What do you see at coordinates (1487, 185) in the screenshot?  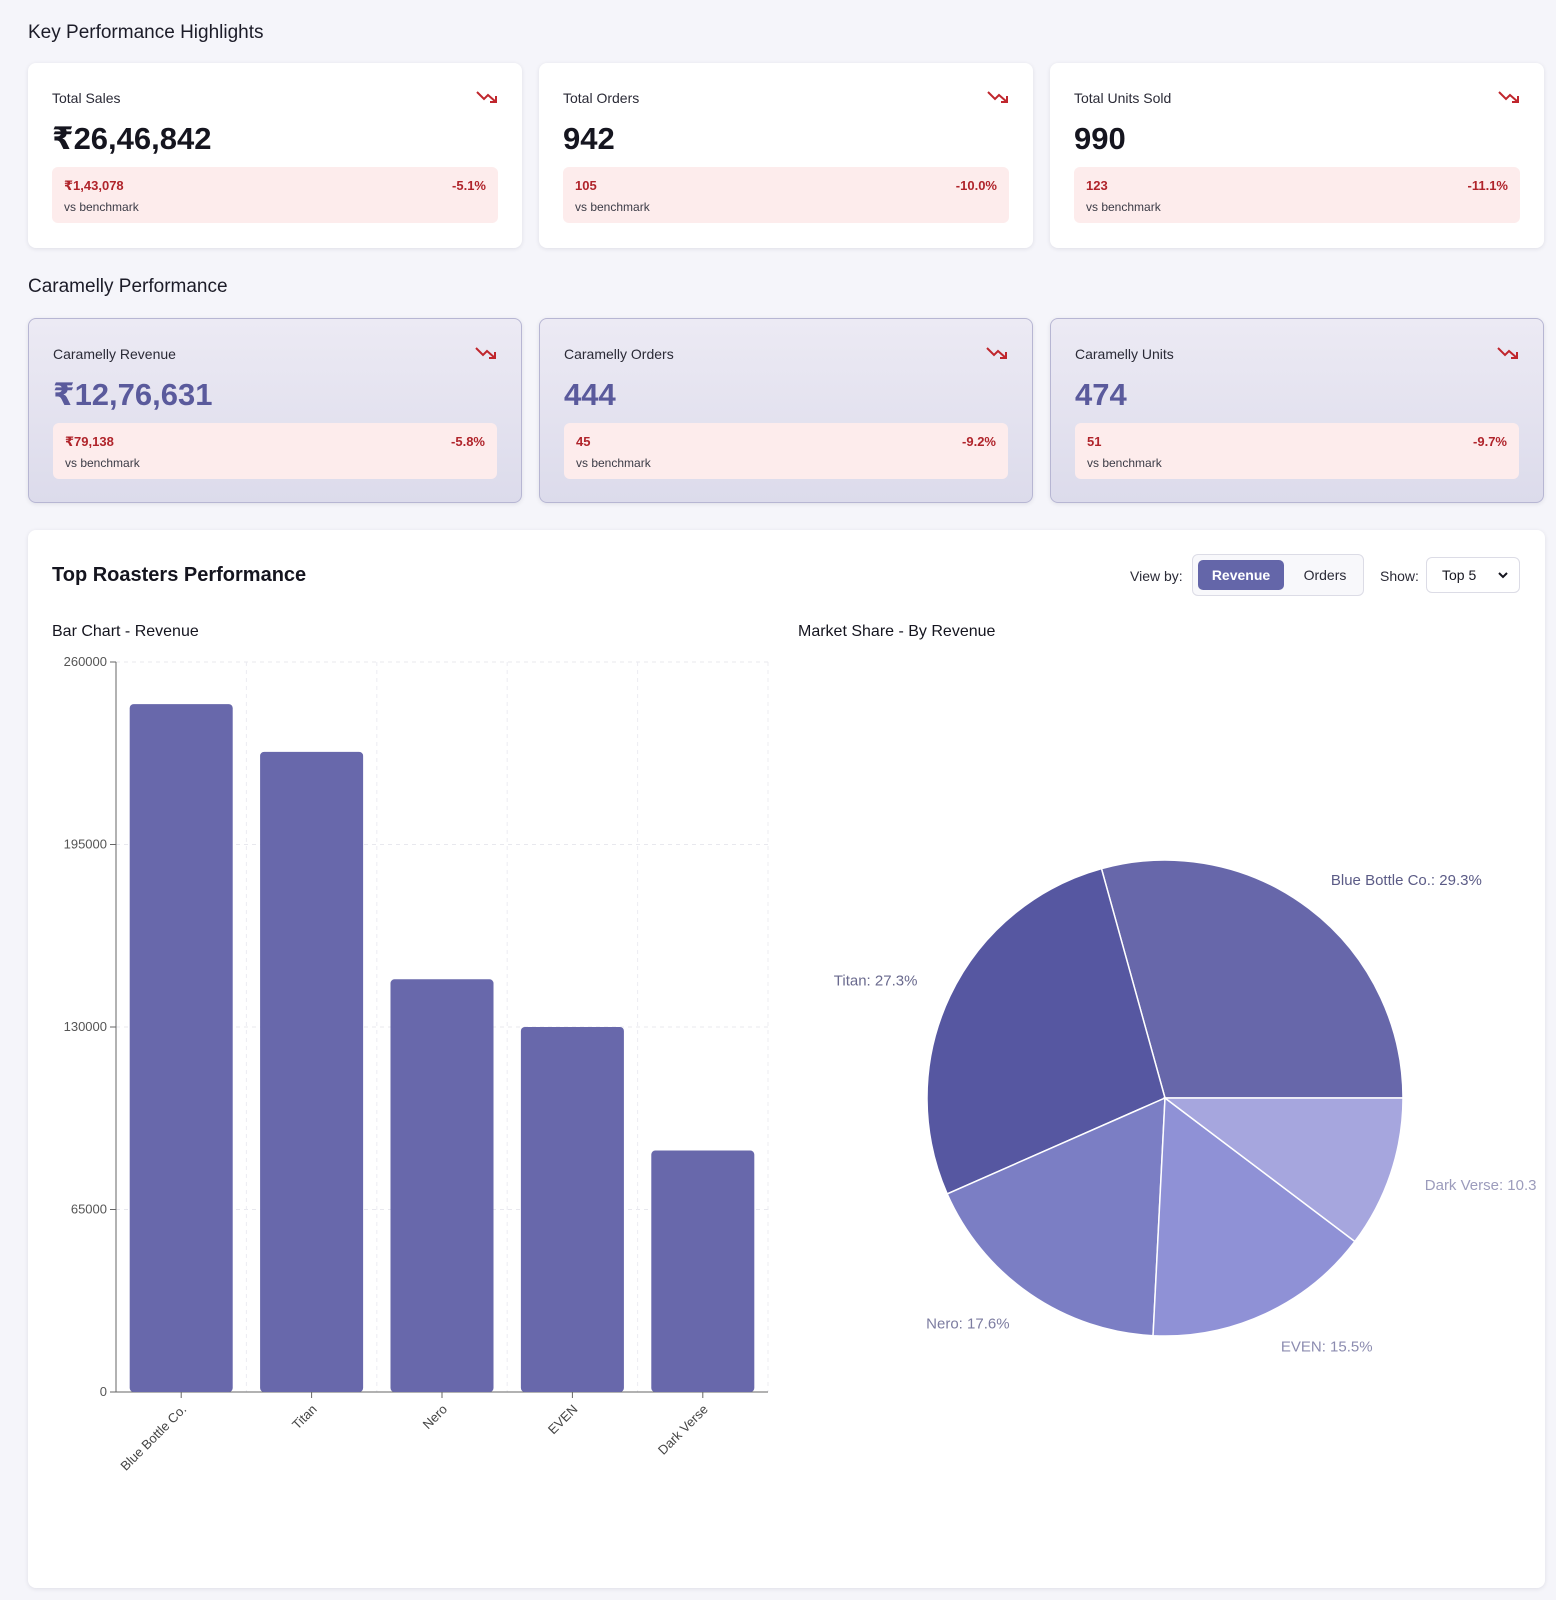 I see `benchmark-pct: -11.1%` at bounding box center [1487, 185].